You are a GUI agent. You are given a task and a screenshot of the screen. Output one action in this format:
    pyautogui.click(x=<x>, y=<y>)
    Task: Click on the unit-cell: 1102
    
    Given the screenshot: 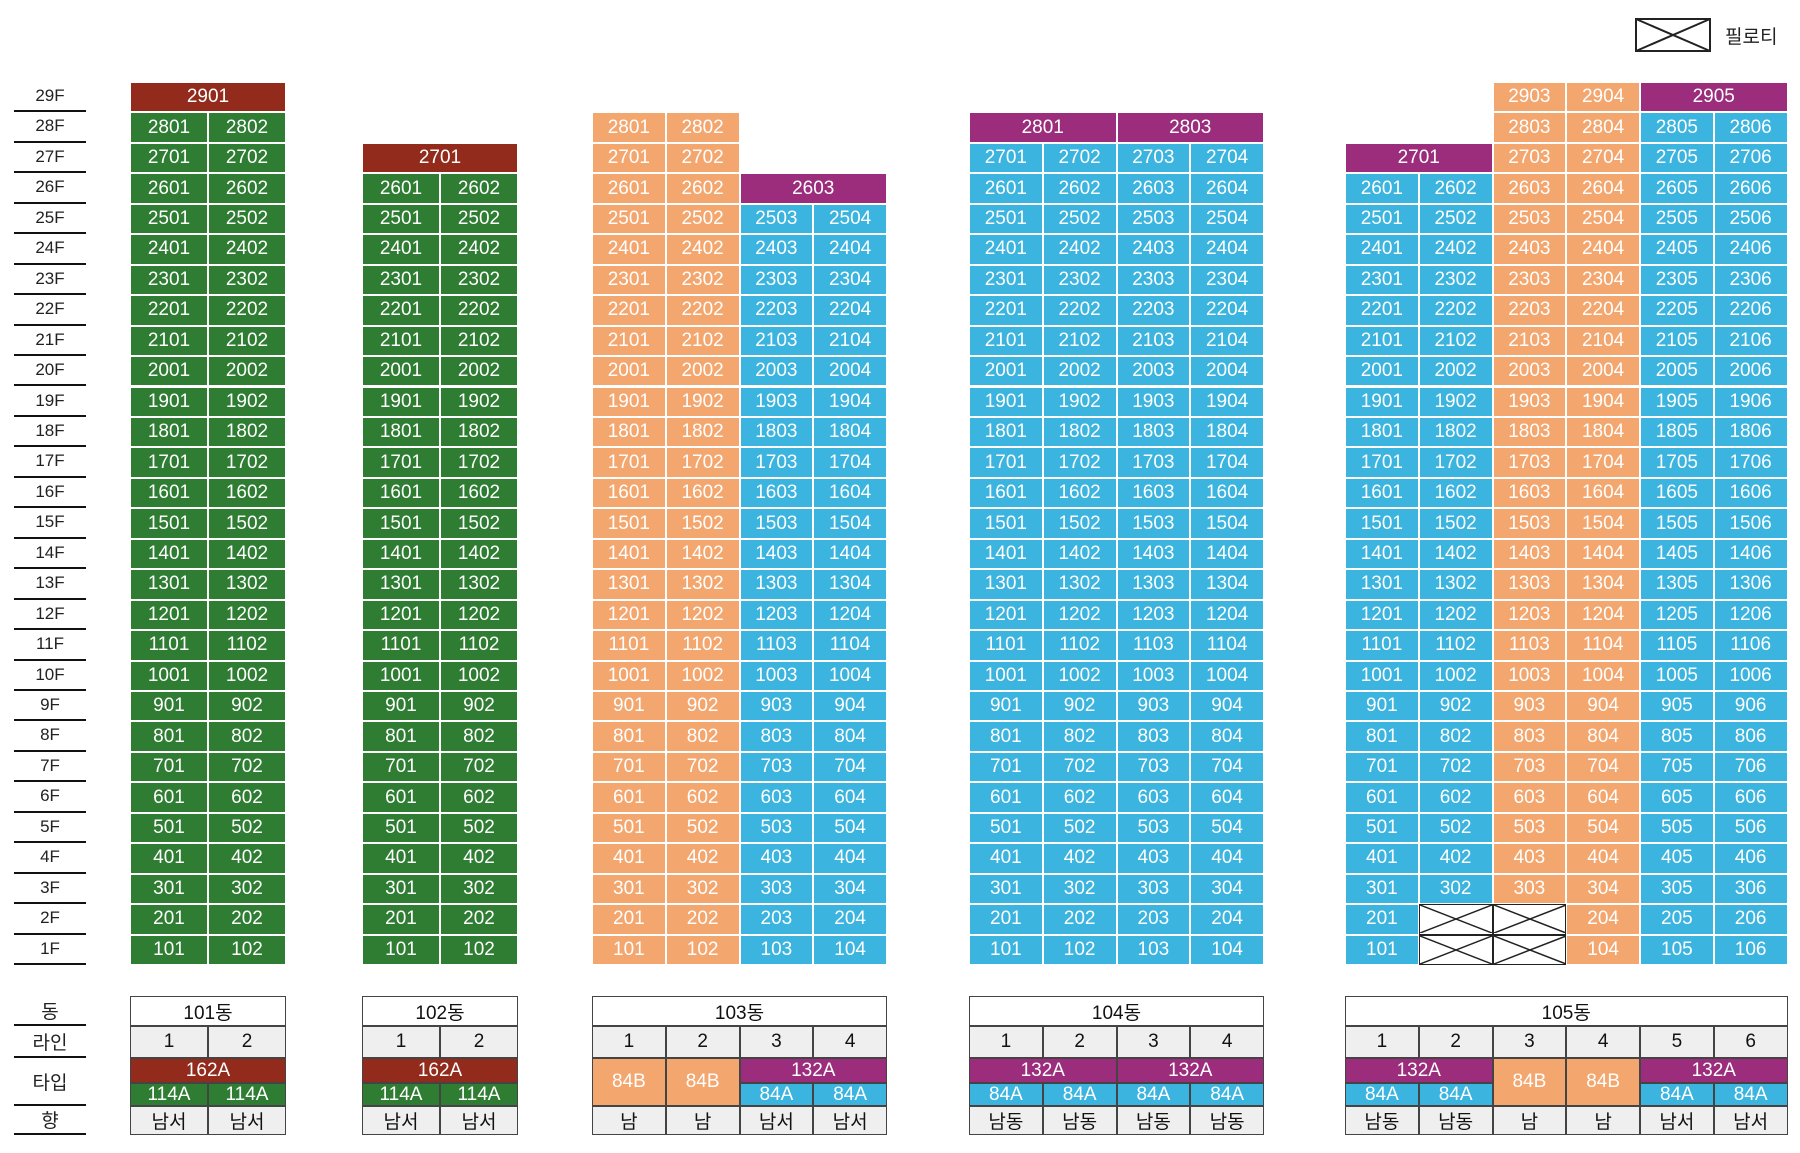 What is the action you would take?
    pyautogui.click(x=479, y=645)
    